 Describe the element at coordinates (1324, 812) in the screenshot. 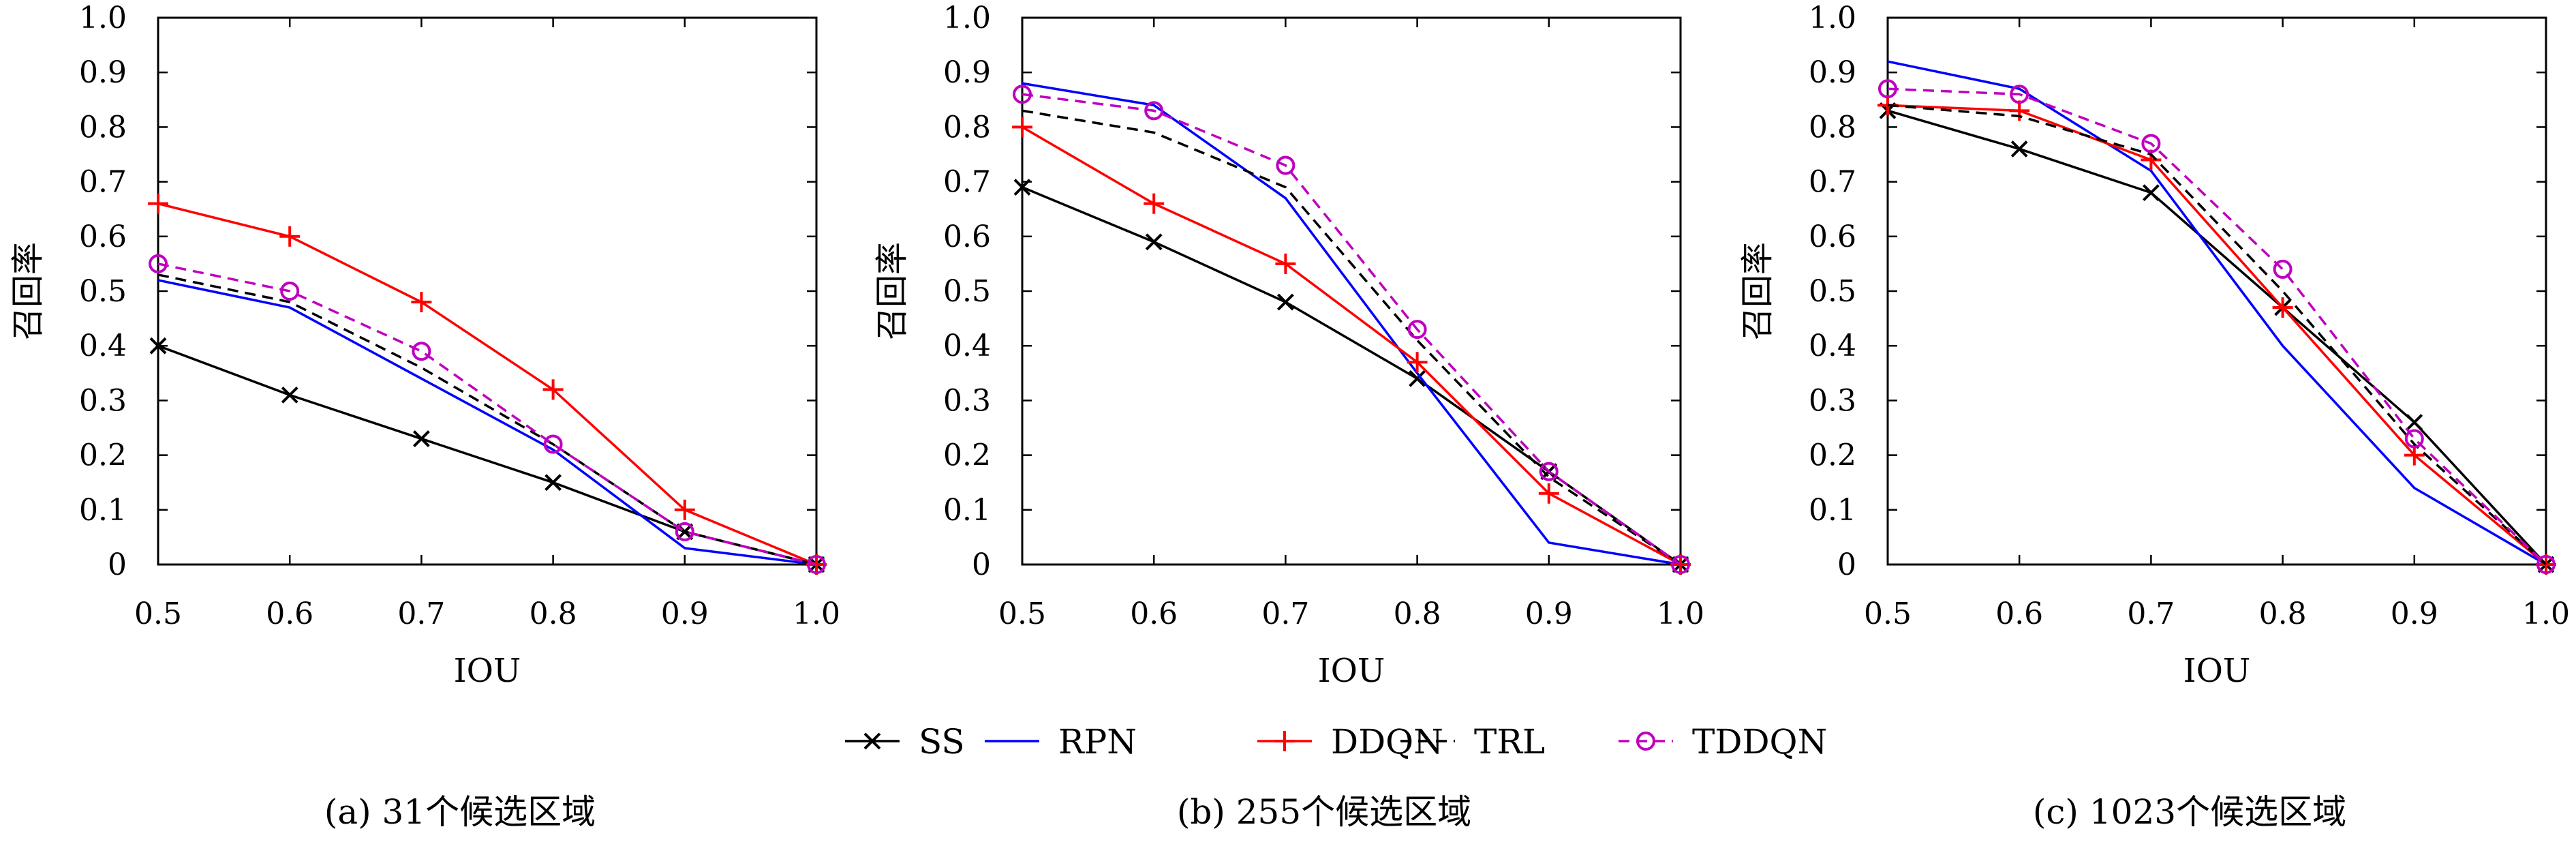

I see `panel-caption: (b) 255个候选区域` at that location.